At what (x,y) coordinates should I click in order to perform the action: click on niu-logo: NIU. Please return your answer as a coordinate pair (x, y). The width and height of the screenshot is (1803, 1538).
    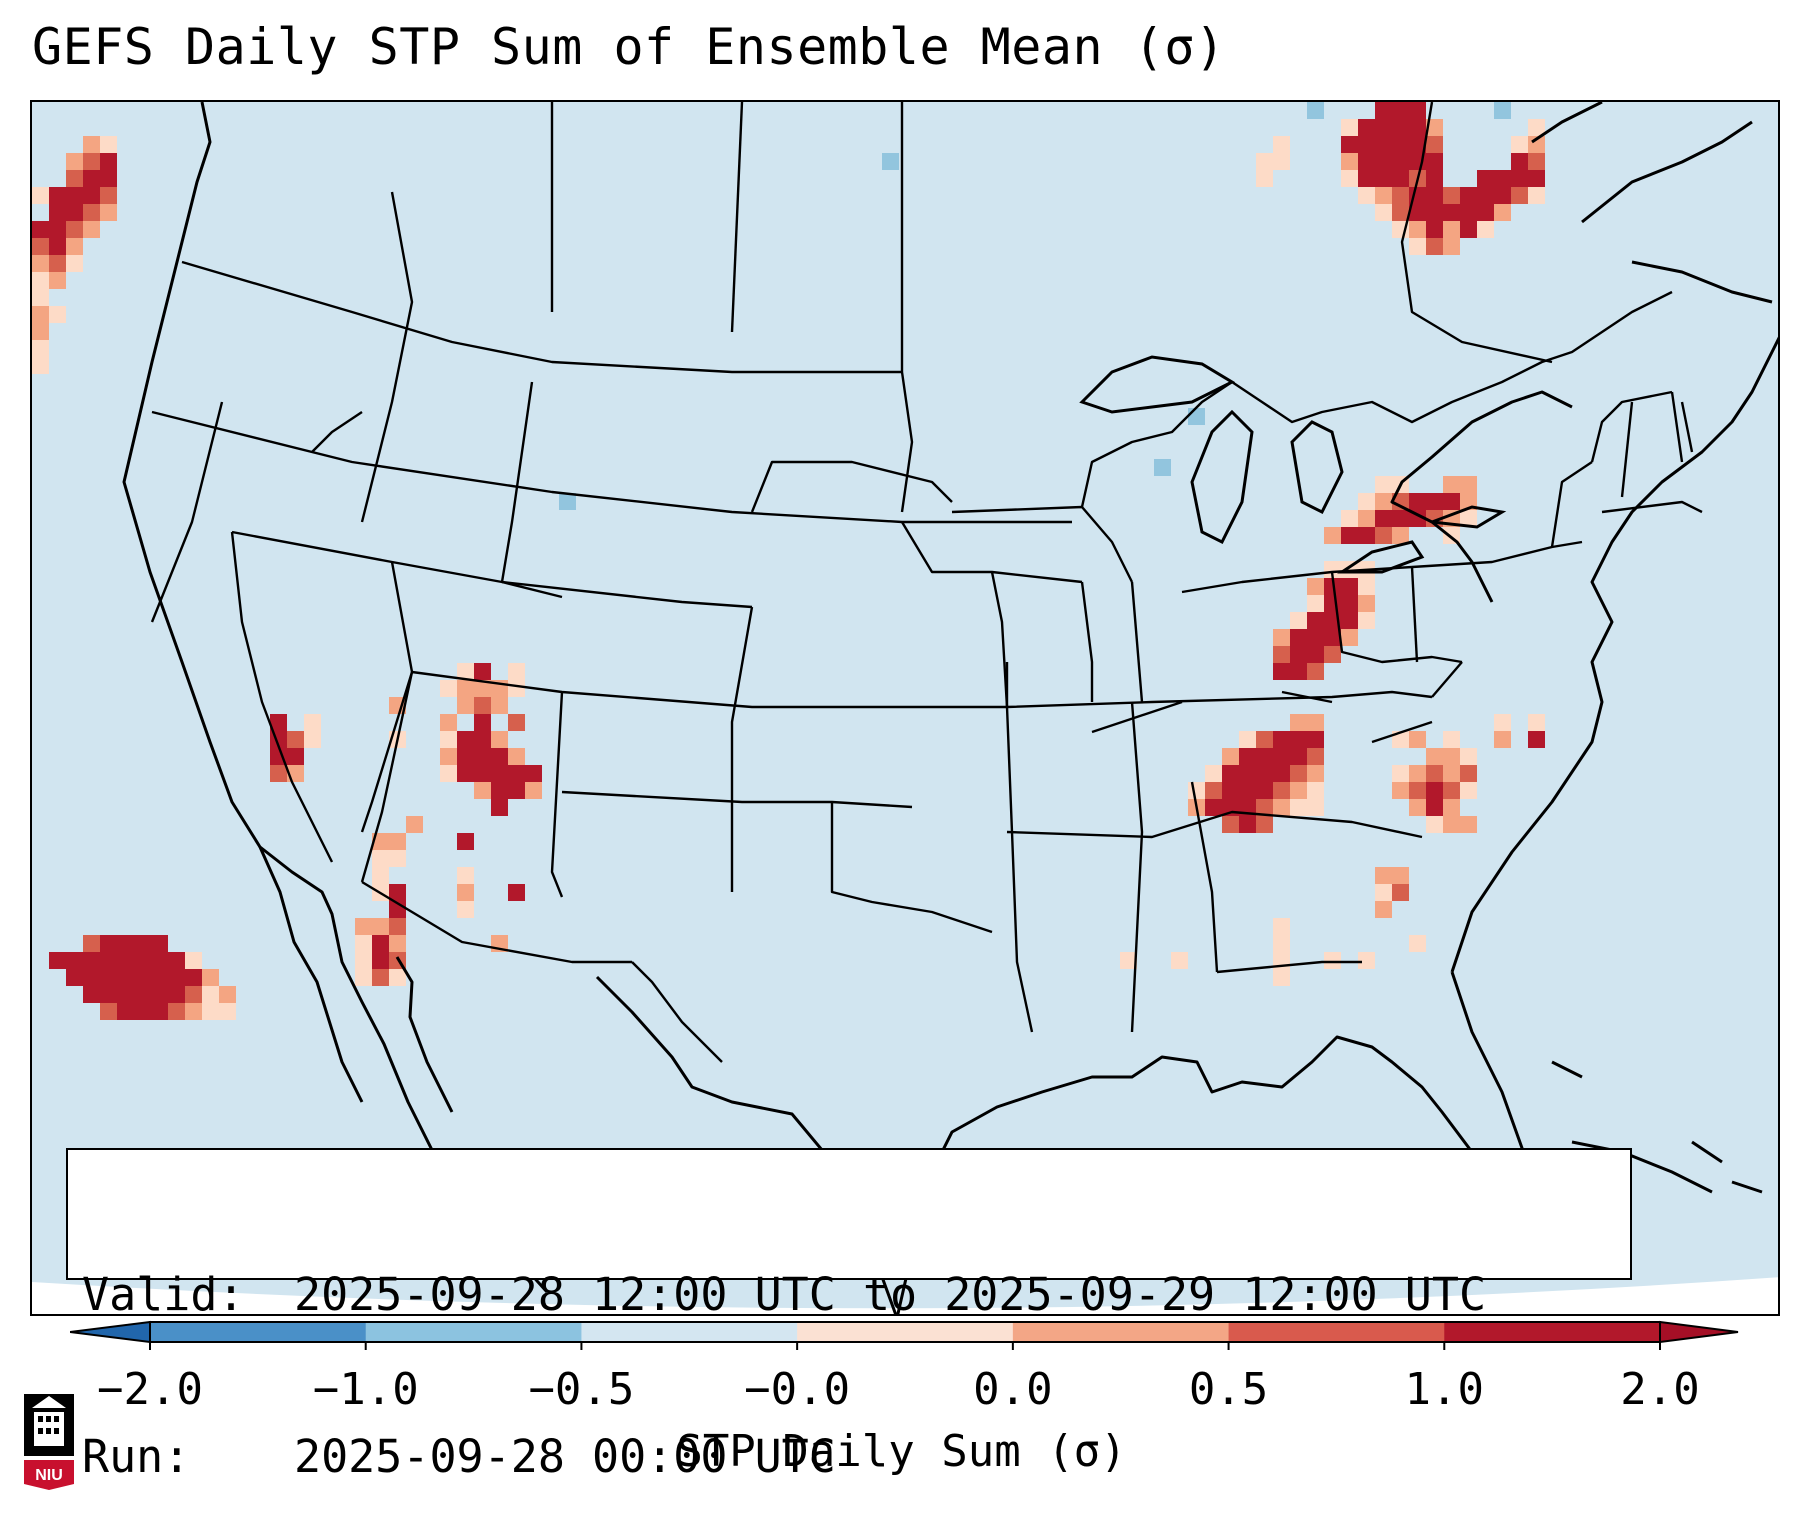
    Looking at the image, I should click on (49, 1442).